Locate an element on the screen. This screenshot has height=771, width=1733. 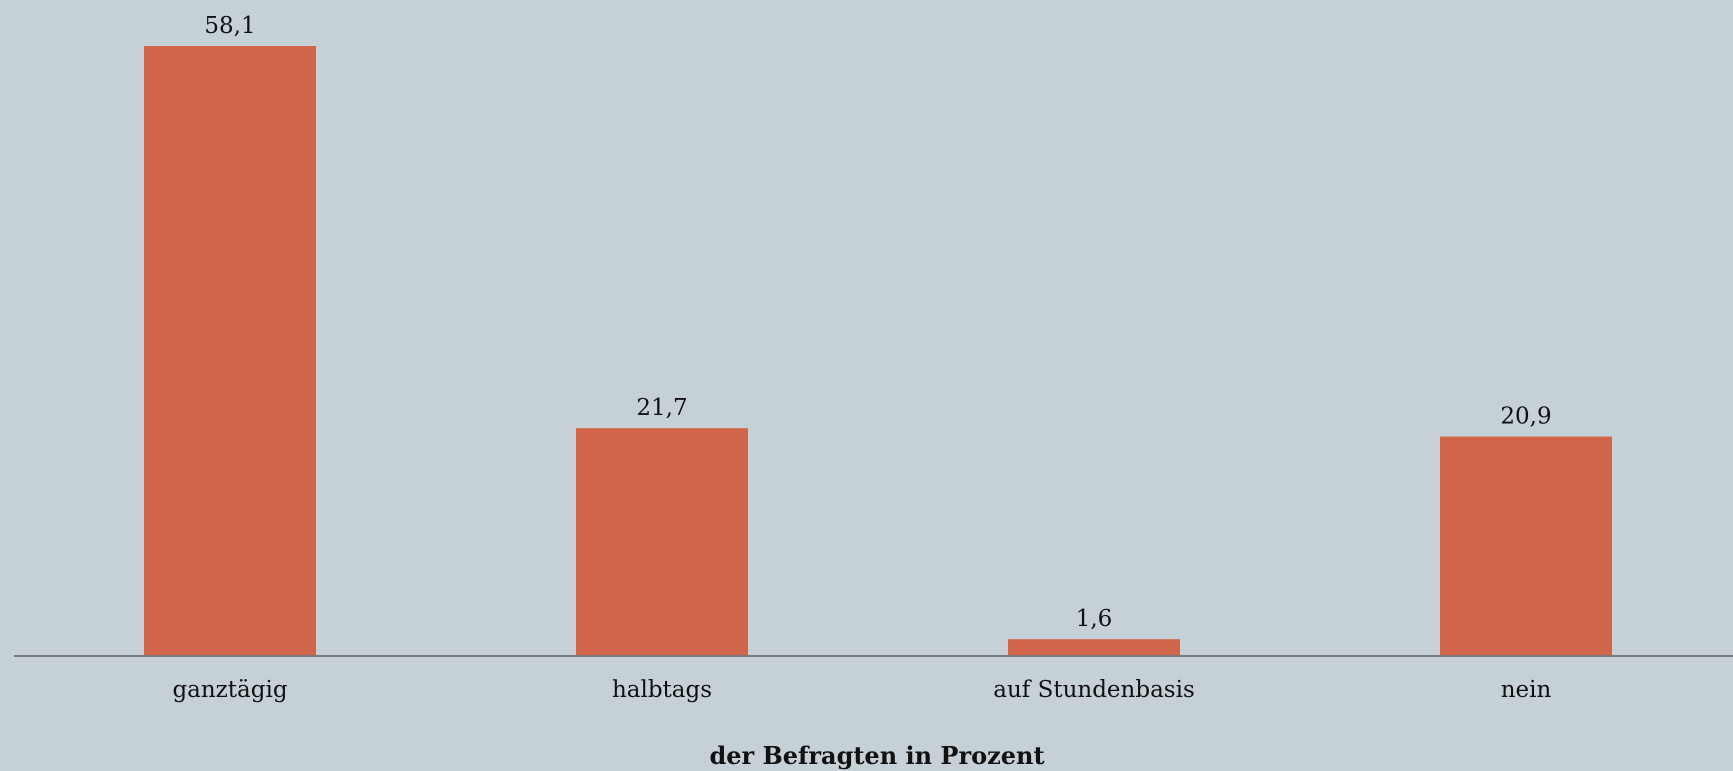
value-label-2: 1,6 is located at coordinates (1094, 619).